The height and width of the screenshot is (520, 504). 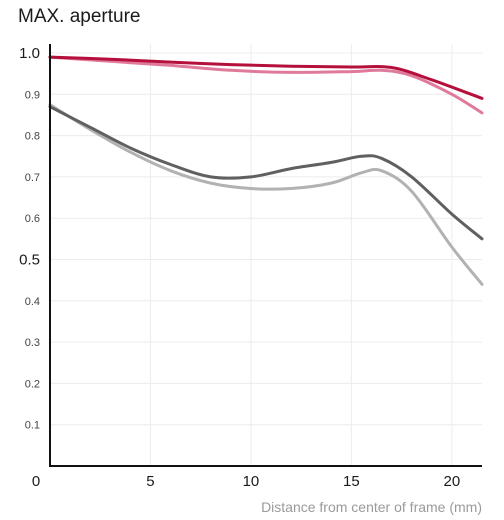 What do you see at coordinates (452, 481) in the screenshot?
I see `x-tick-label-4: 20` at bounding box center [452, 481].